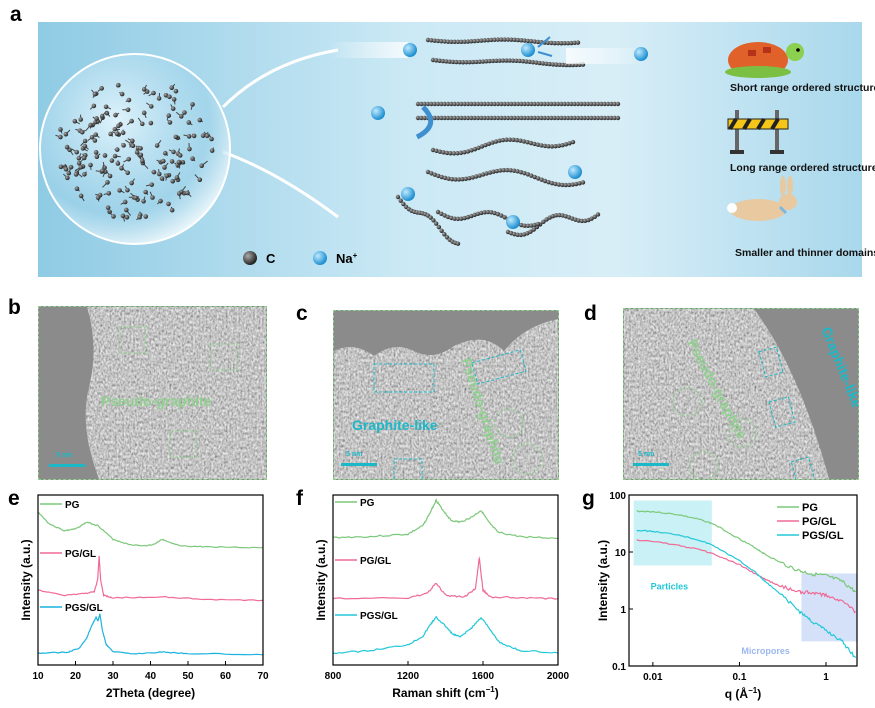 The height and width of the screenshot is (708, 875). What do you see at coordinates (621, 553) in the screenshot?
I see `y-tick-label: 10` at bounding box center [621, 553].